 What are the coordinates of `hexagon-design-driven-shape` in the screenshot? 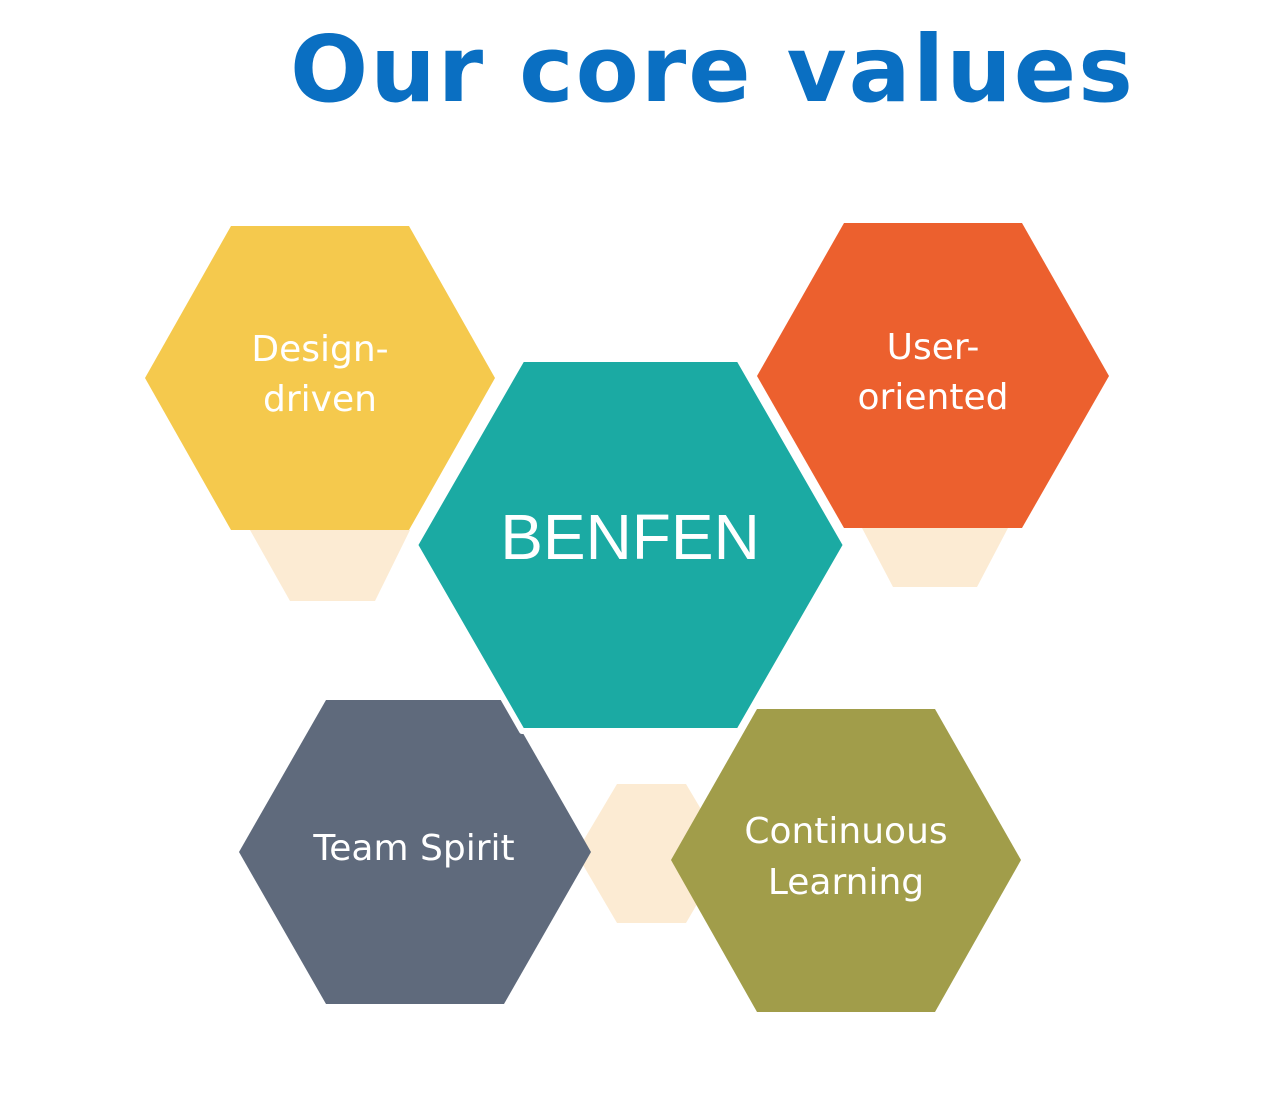 It's located at (320, 378).